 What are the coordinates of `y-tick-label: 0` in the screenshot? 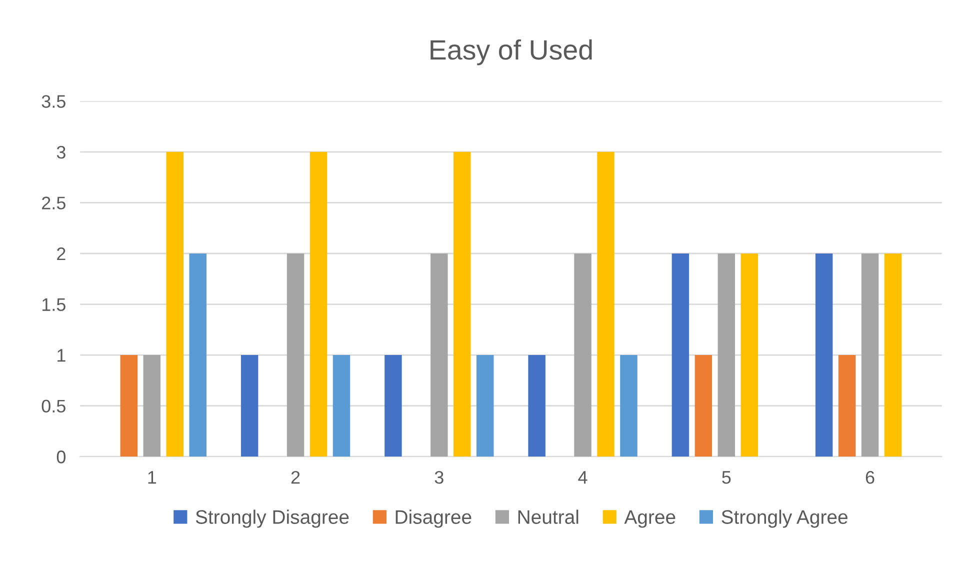 It's located at (61, 457).